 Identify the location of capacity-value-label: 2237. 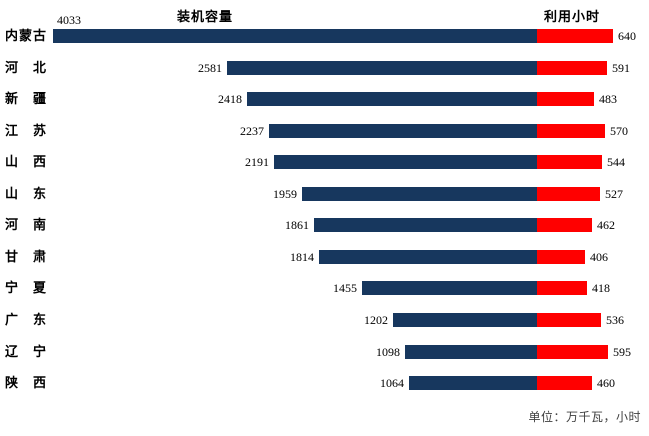
(252, 131).